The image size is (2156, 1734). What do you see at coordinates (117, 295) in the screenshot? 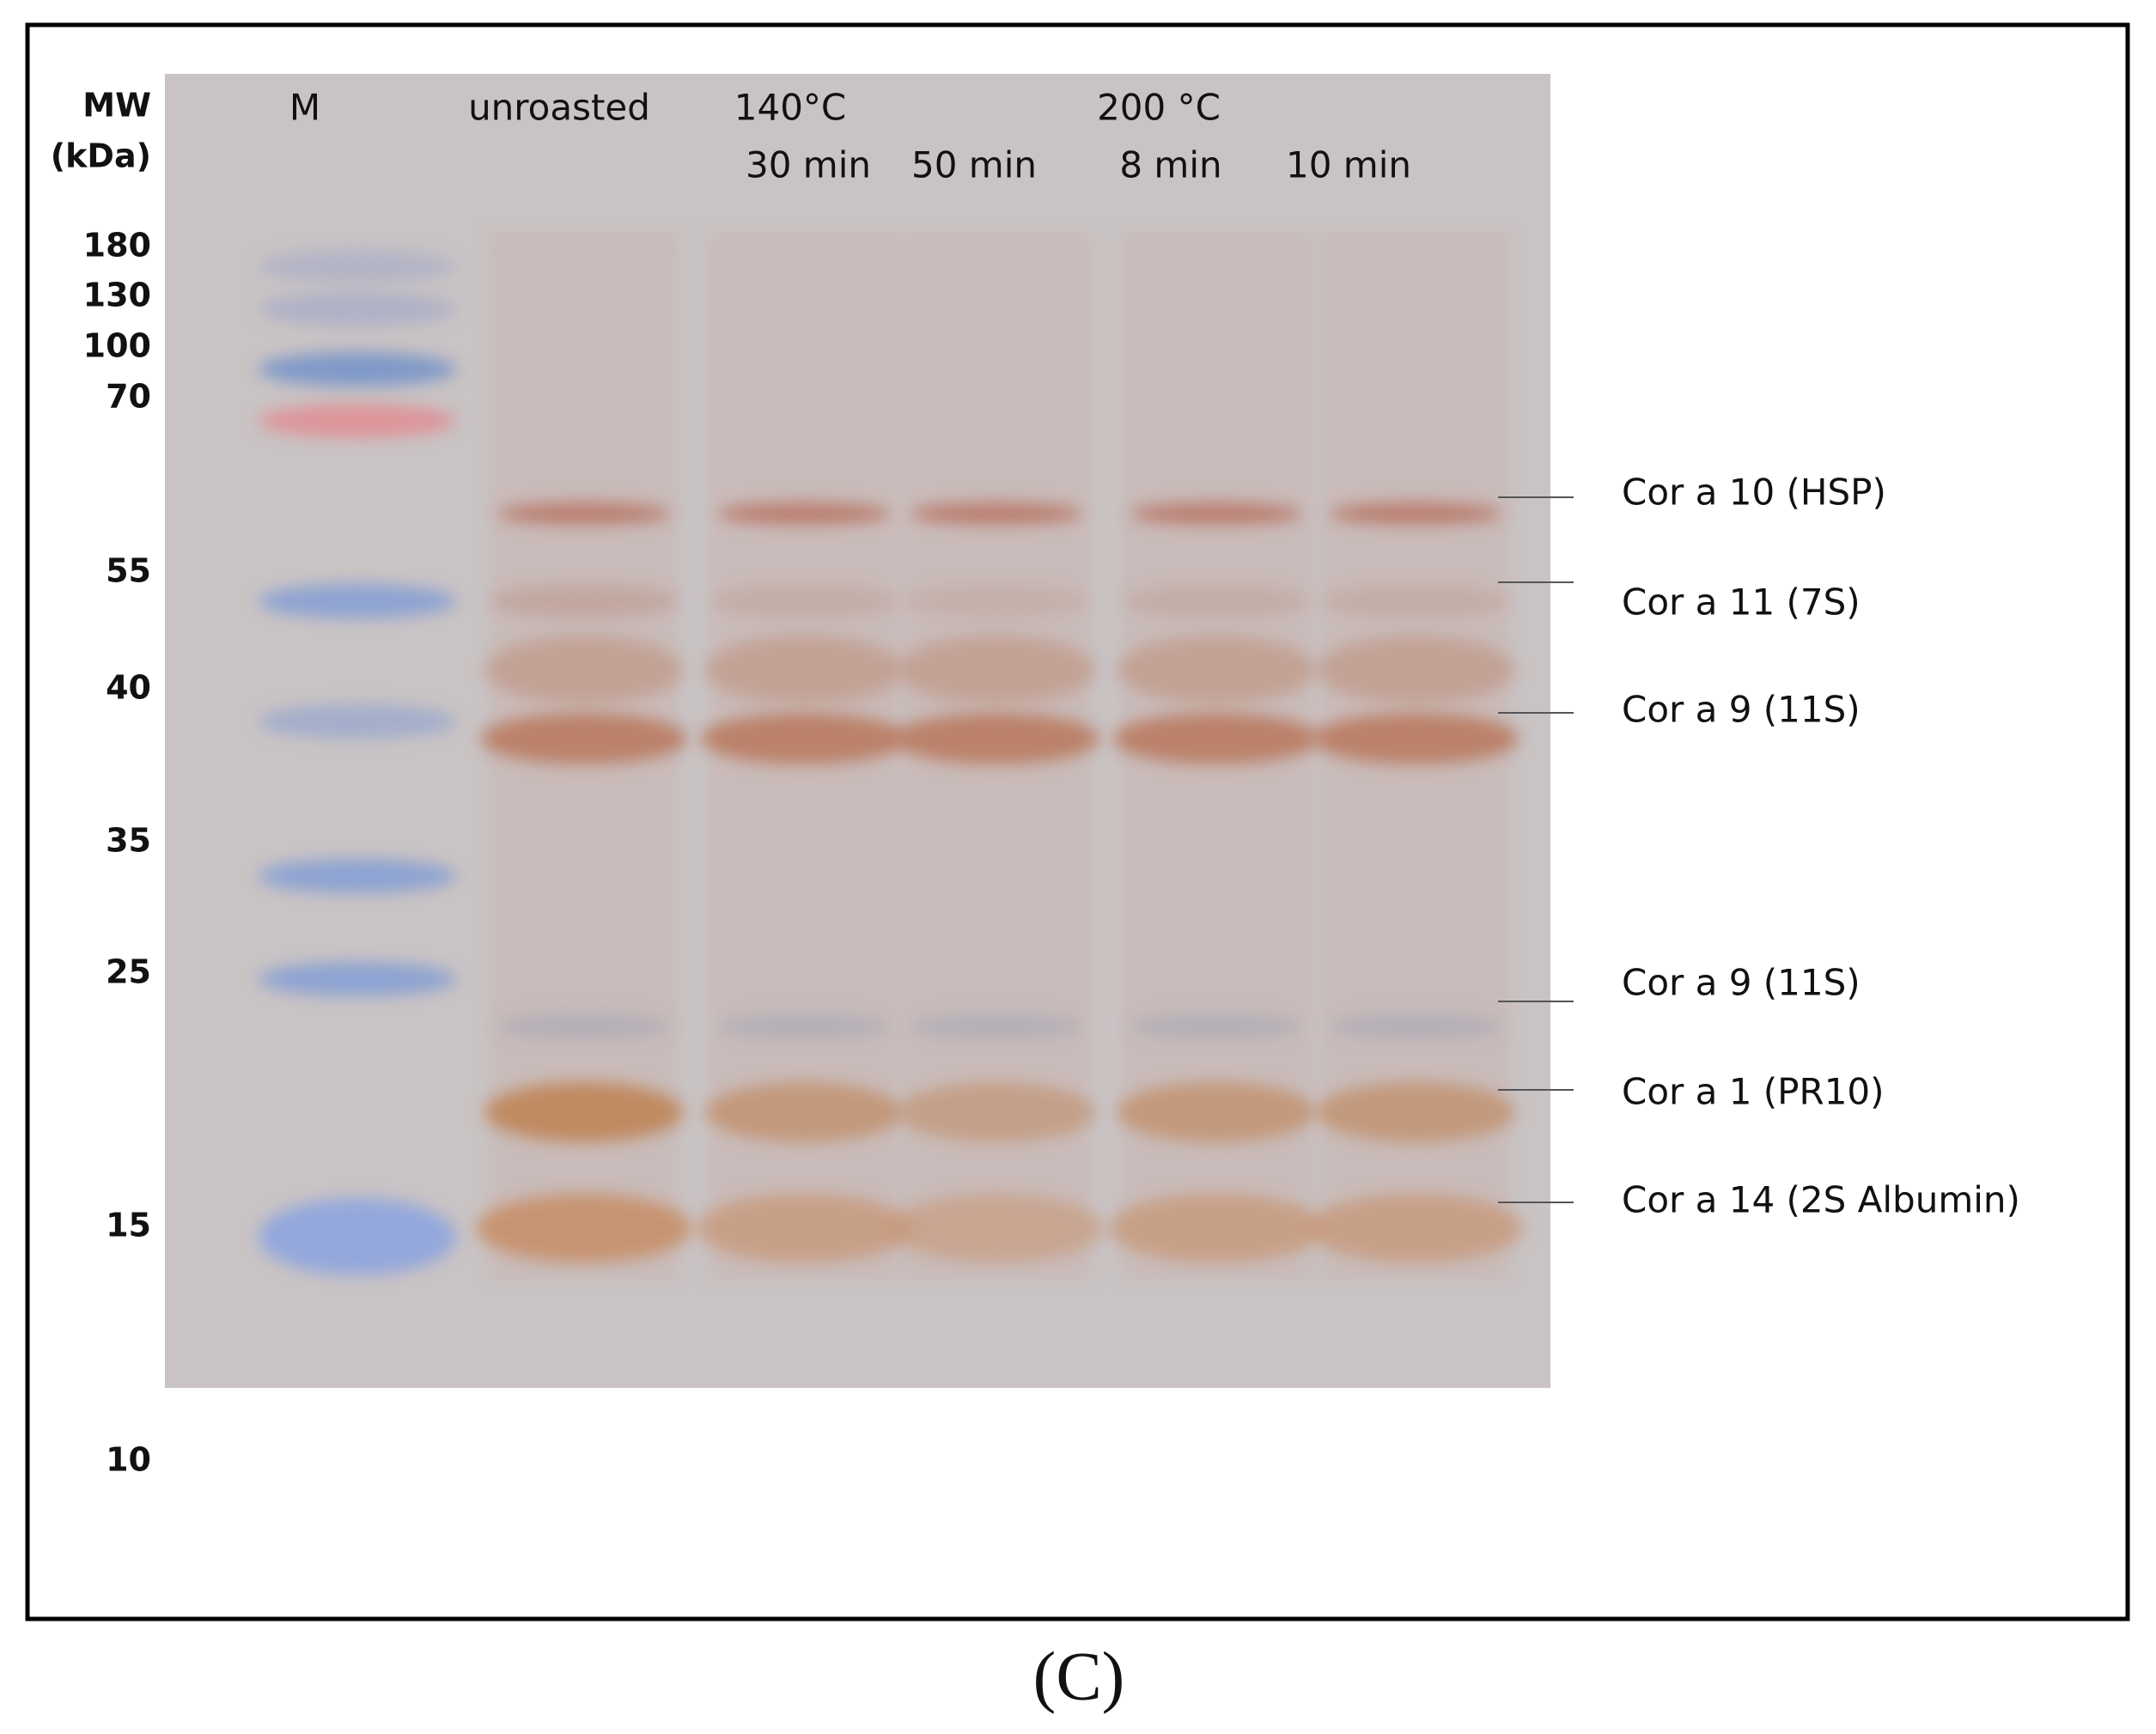
I see `mw-marker: 130` at bounding box center [117, 295].